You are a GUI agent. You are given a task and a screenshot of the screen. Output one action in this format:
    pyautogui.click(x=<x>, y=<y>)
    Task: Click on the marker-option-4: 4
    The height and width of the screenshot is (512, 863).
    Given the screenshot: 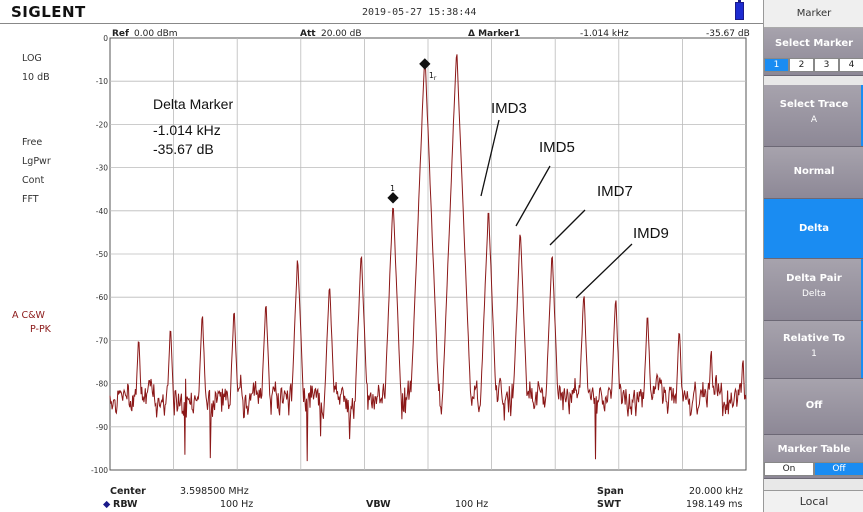 What is the action you would take?
    pyautogui.click(x=851, y=65)
    